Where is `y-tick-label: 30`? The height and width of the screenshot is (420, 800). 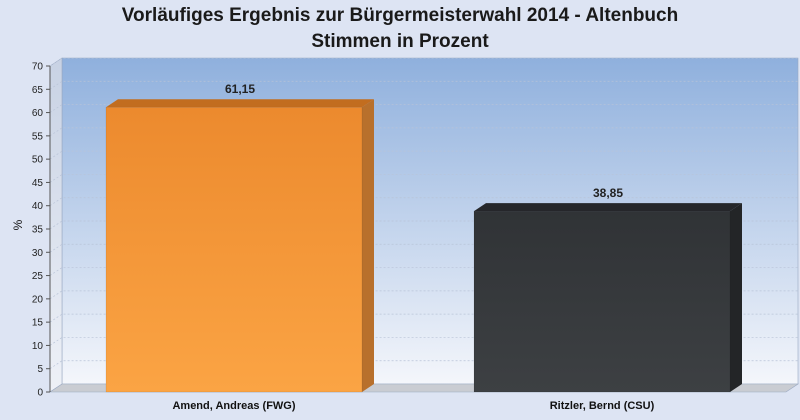 y-tick-label: 30 is located at coordinates (38, 253).